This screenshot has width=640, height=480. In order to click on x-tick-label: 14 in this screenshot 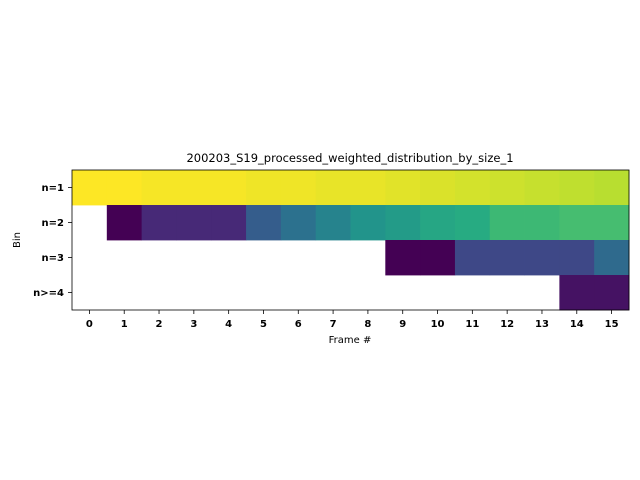, I will do `click(577, 324)`.